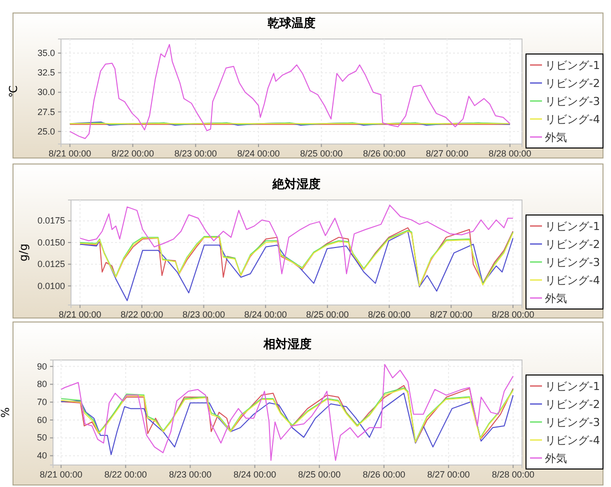 This screenshot has width=611, height=487. Describe the element at coordinates (6, 412) in the screenshot. I see `y-axis-title: %` at that location.